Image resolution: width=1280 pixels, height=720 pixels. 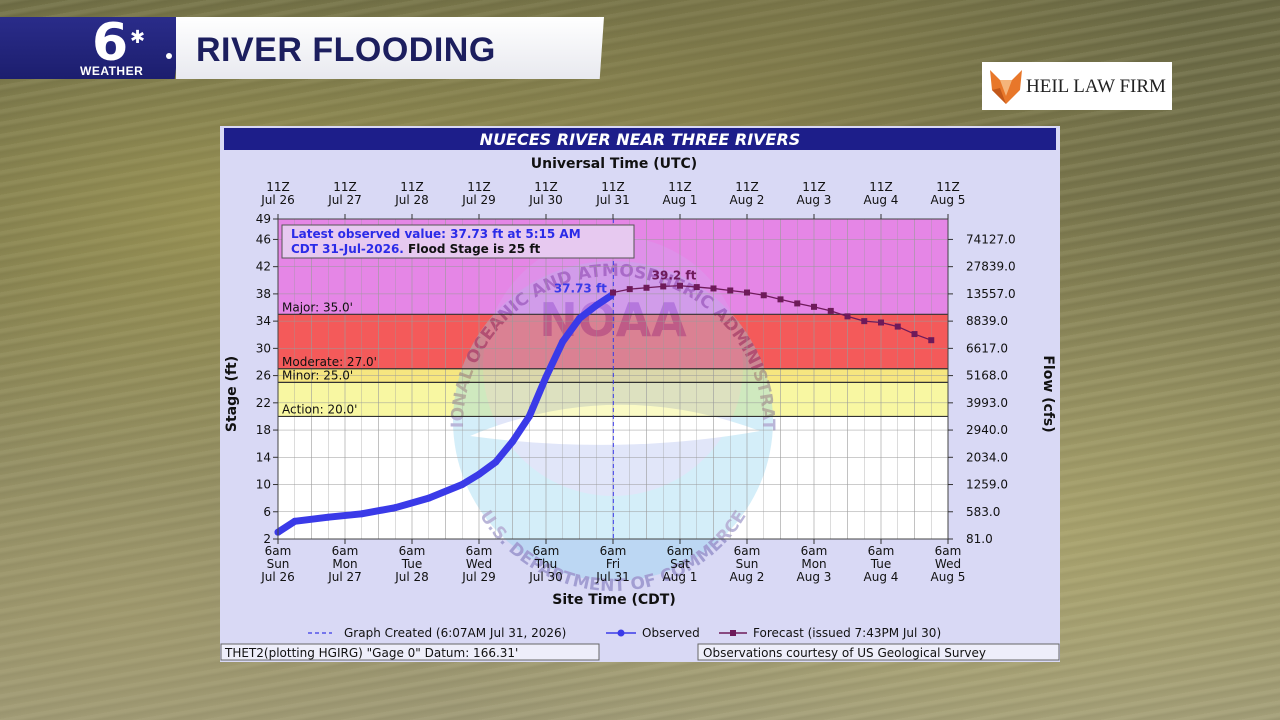 What do you see at coordinates (640, 139) in the screenshot?
I see `title-bar` at bounding box center [640, 139].